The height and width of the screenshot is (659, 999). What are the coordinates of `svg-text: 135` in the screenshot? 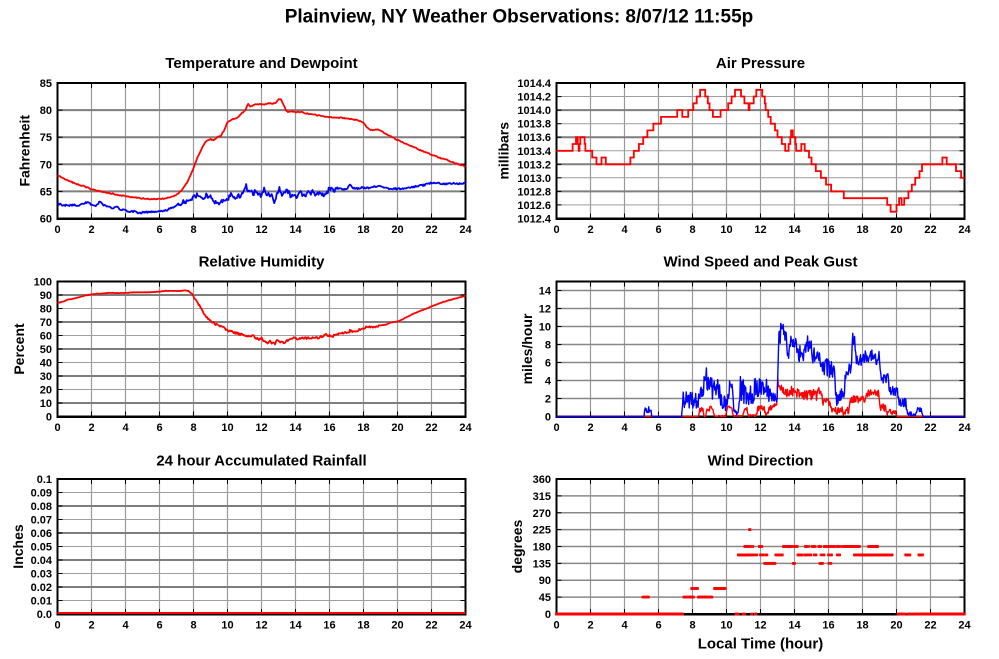 It's located at (542, 564).